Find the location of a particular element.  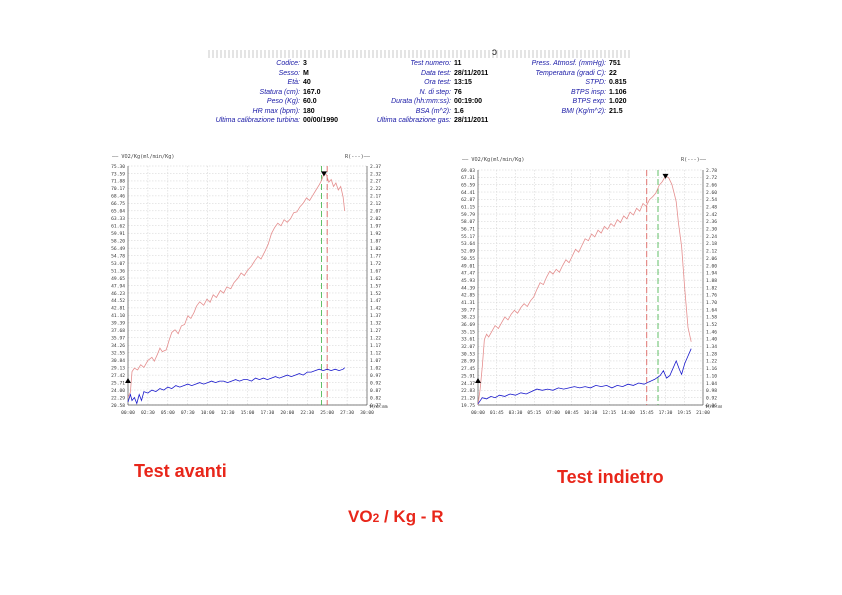

bottom-caption-main: VO is located at coordinates (360, 516).